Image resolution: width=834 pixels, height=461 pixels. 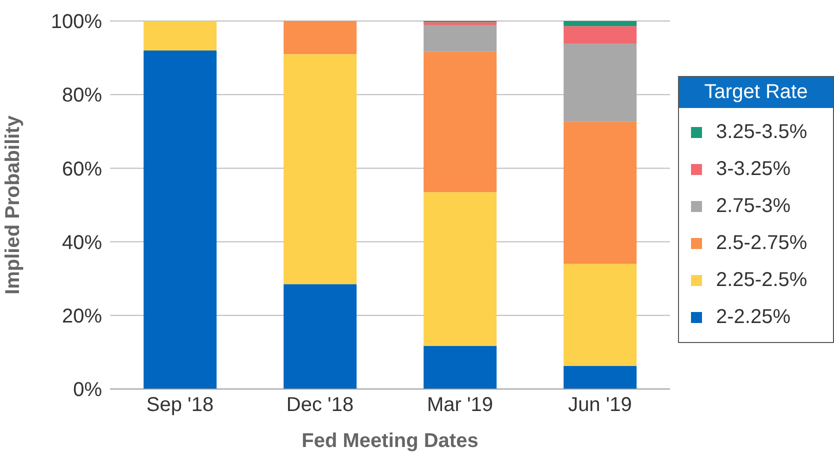 I want to click on legend-title: Target Rate, so click(x=756, y=92).